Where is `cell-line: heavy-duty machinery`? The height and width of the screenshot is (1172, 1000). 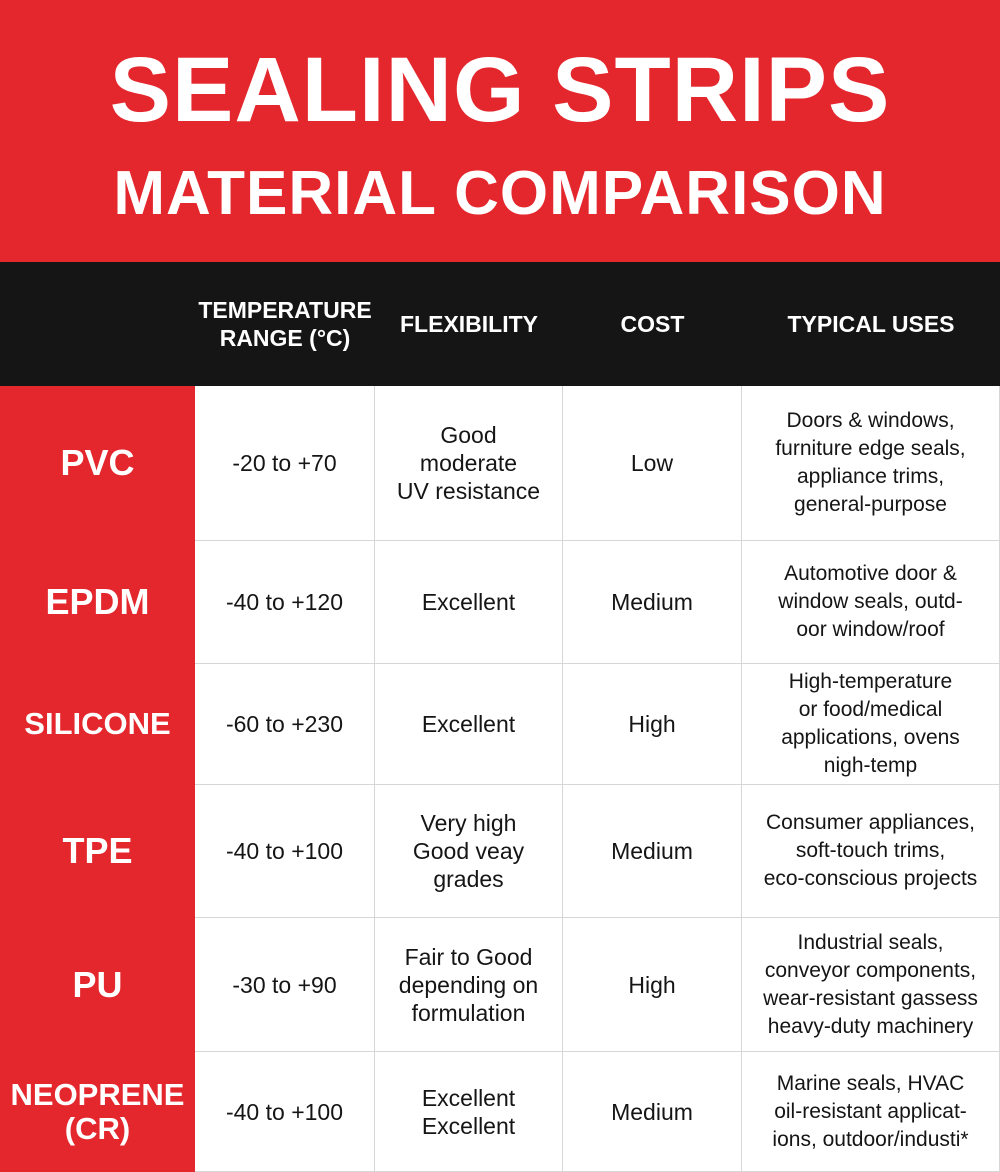 cell-line: heavy-duty machinery is located at coordinates (870, 1026).